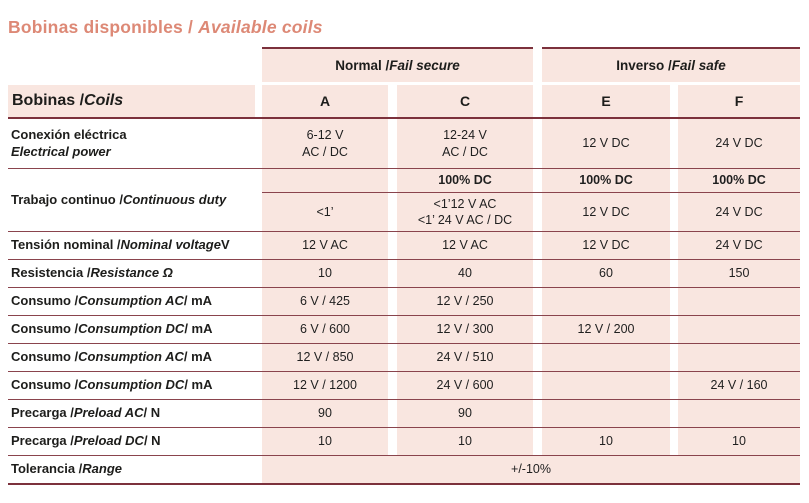 The height and width of the screenshot is (503, 809). I want to click on row-label-en: Continuous duty, so click(174, 199).